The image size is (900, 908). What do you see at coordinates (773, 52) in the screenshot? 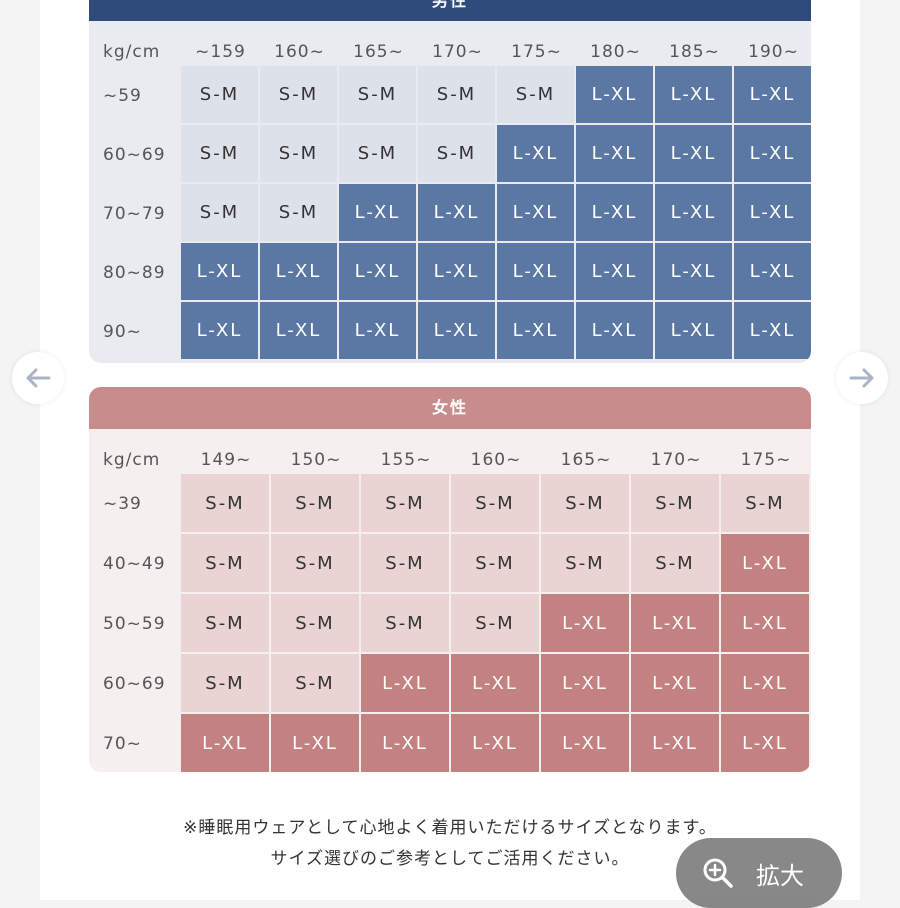
I see `men-column-header: 190~` at bounding box center [773, 52].